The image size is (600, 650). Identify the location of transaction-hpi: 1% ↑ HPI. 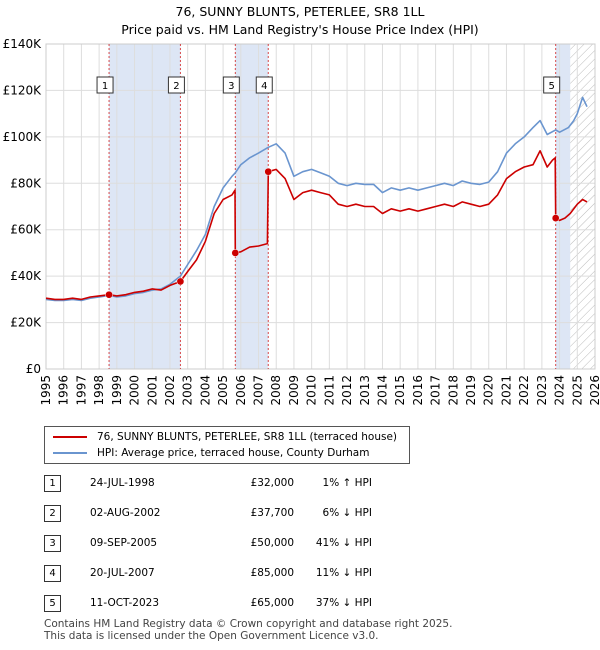
(347, 483).